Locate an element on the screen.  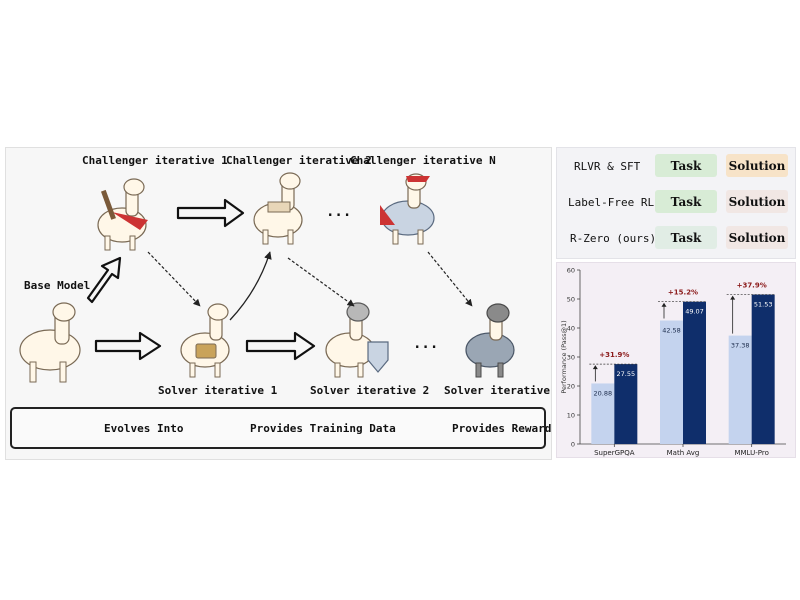
challenger-label-n: Challenger iterative N is located at coordinates (423, 160).